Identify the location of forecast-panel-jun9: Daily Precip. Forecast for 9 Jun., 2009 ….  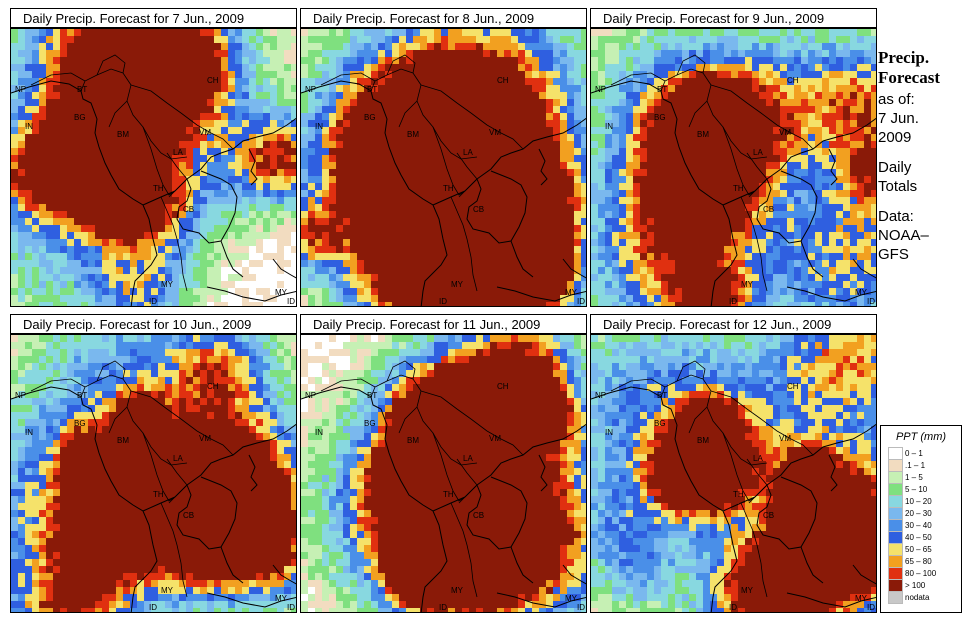
(733, 158).